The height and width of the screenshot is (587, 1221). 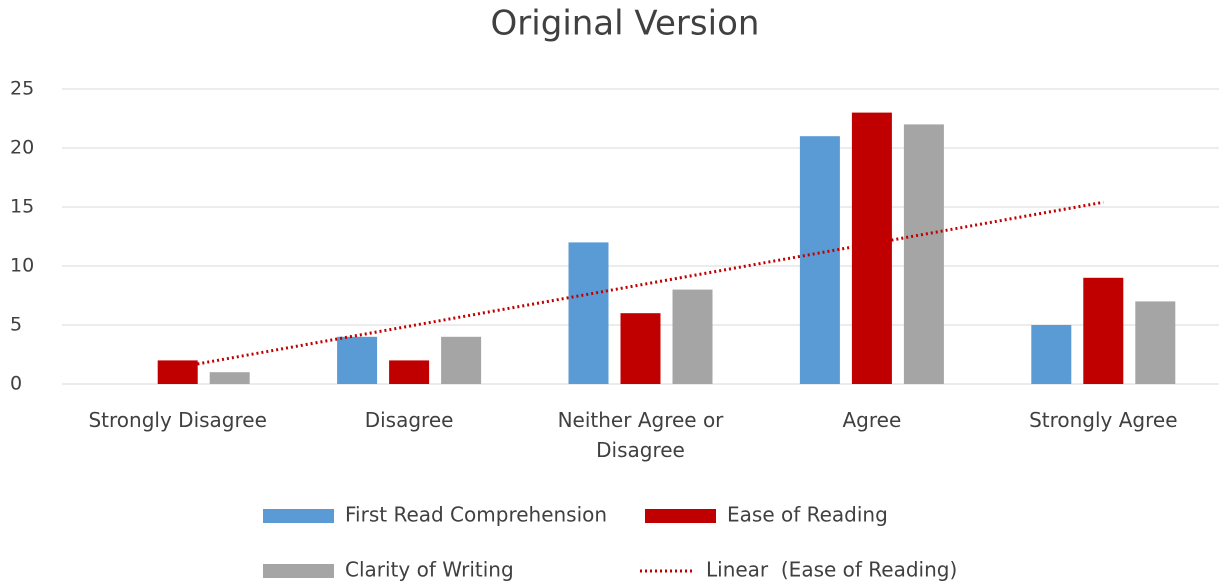 I want to click on y-tick-label: 10, so click(x=22, y=266).